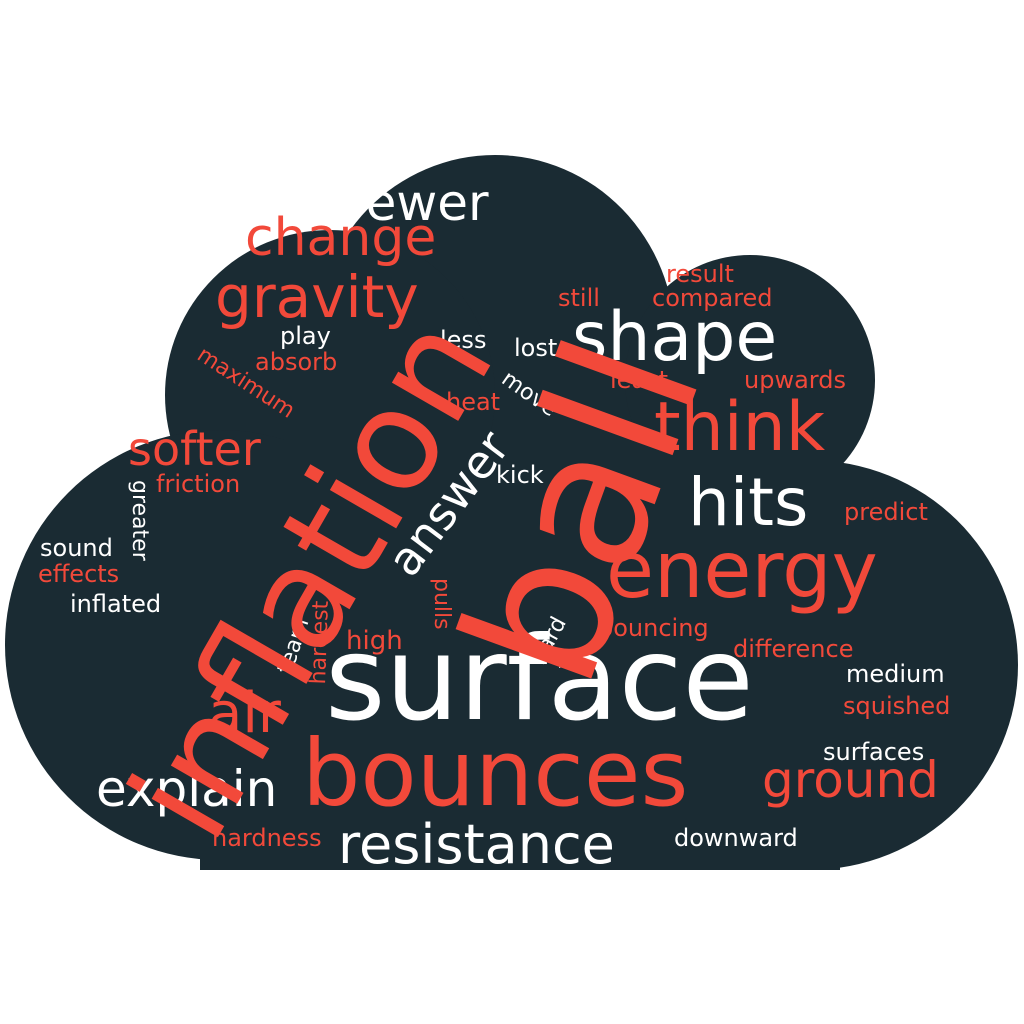 The width and height of the screenshot is (1024, 1024). I want to click on word-difference: difference, so click(793, 649).